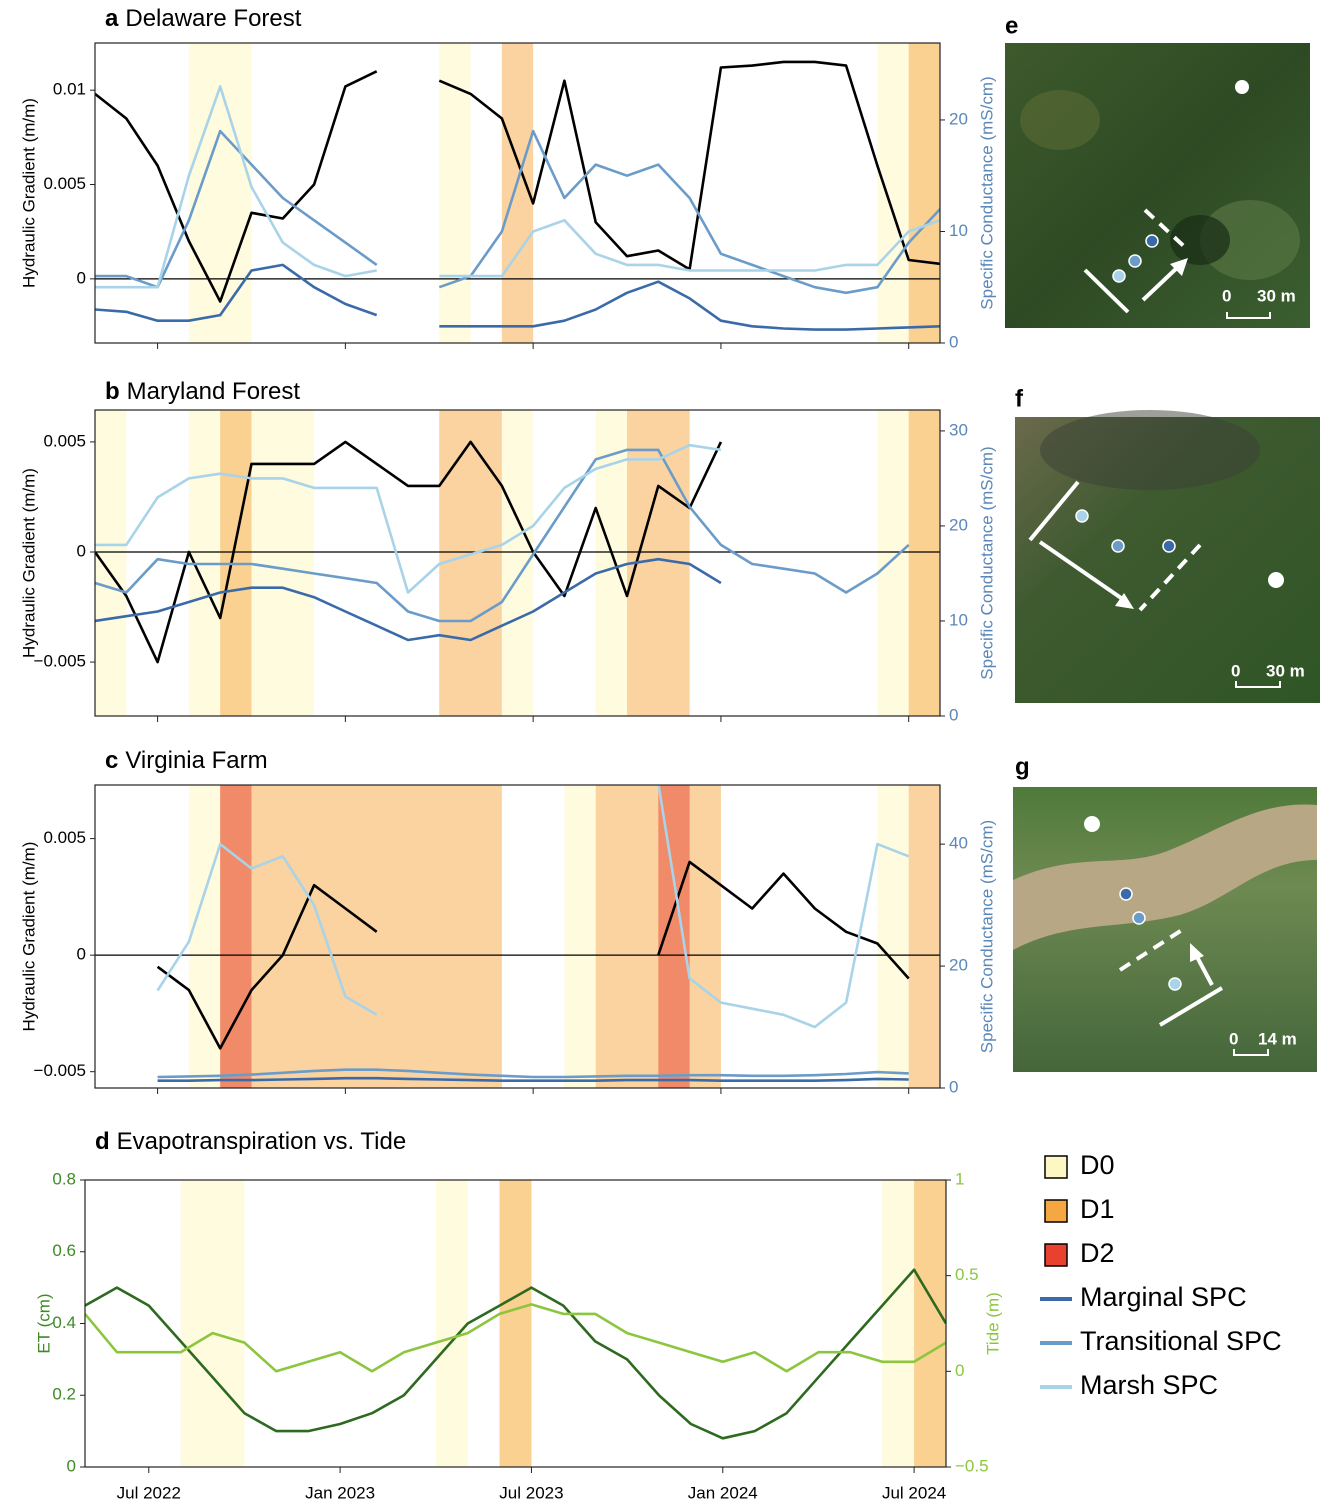  What do you see at coordinates (214, 391) in the screenshot?
I see `panel-title-text: Maryland Forest` at bounding box center [214, 391].